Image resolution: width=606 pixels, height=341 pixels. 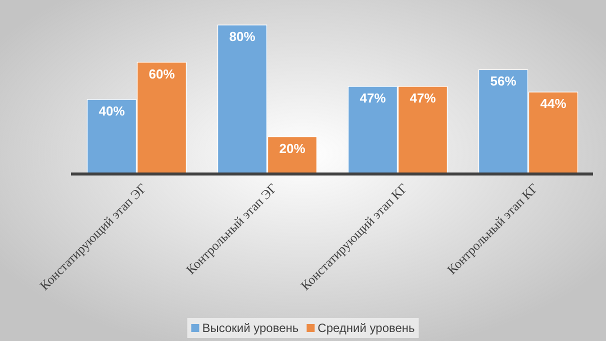 I want to click on text: Высокий уровень, so click(x=250, y=328).